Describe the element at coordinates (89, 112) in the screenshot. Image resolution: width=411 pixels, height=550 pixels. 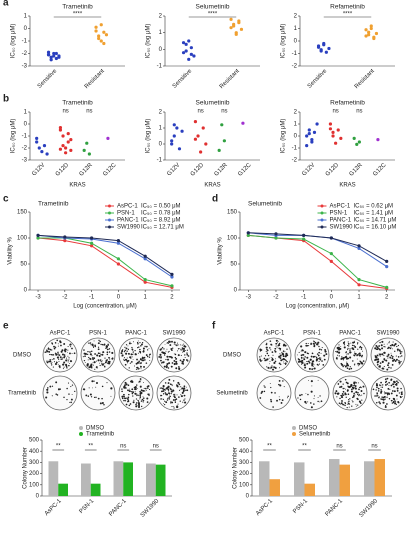
I see `significance: ns` at that location.